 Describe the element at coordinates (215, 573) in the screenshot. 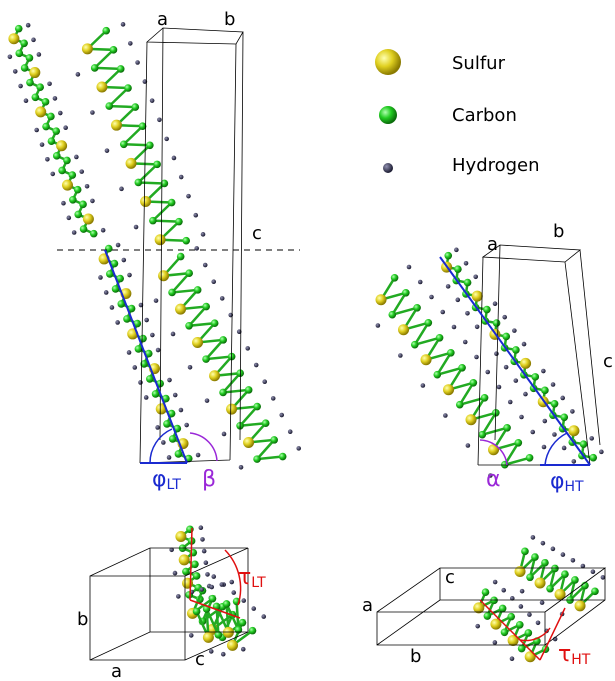

I see `torsion-arc` at that location.